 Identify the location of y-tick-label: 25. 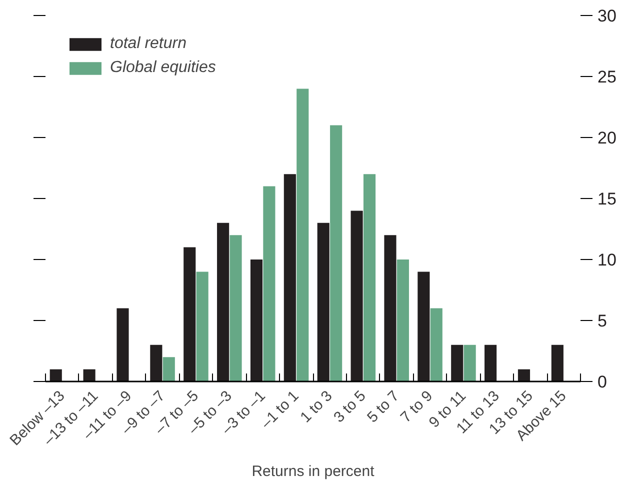
(607, 77).